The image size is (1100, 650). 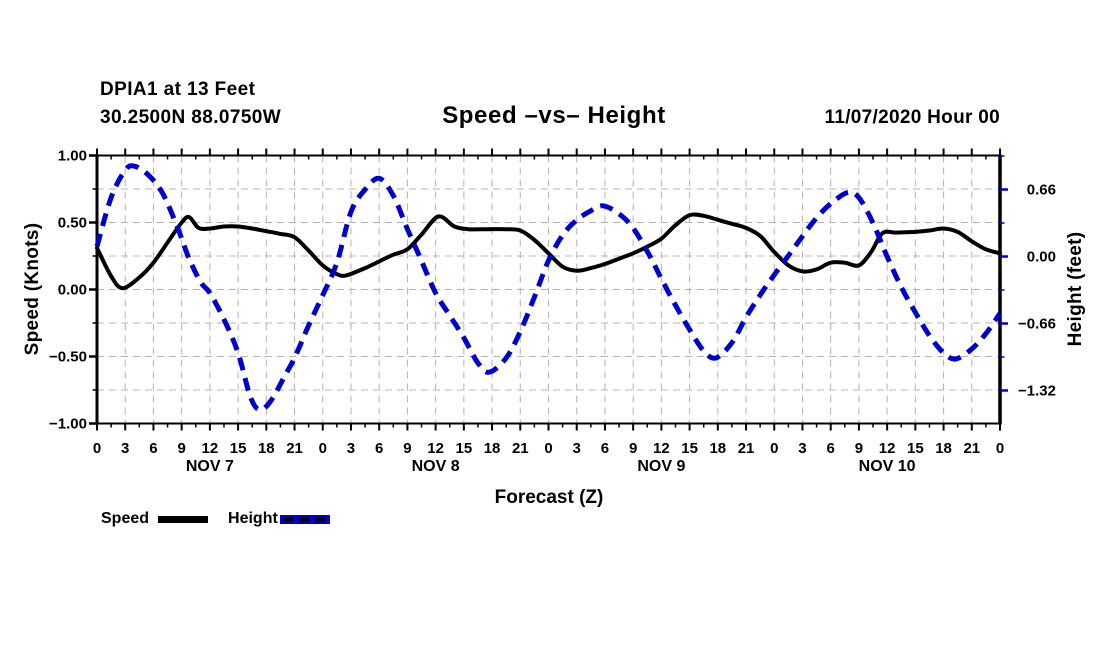 I want to click on x-day-label: NOV 9, so click(x=661, y=466).